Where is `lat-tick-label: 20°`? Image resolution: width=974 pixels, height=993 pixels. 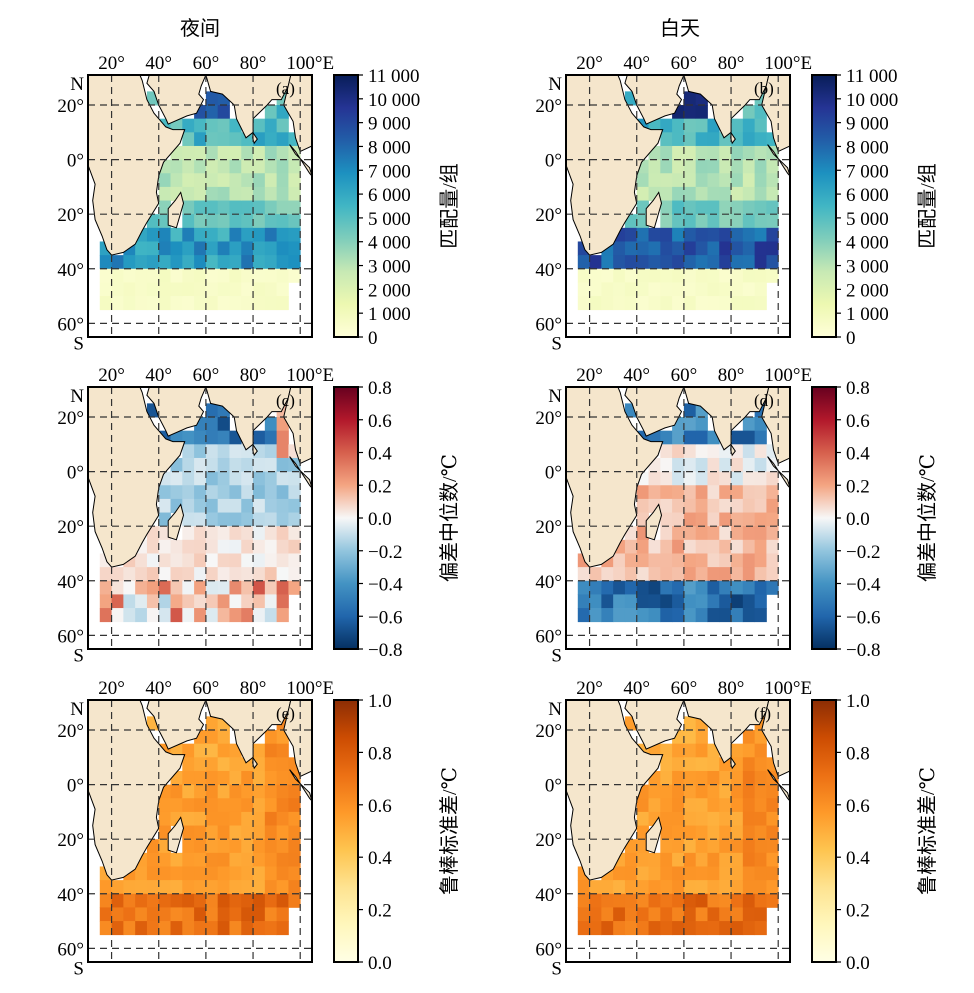 lat-tick-label: 20° is located at coordinates (70, 215).